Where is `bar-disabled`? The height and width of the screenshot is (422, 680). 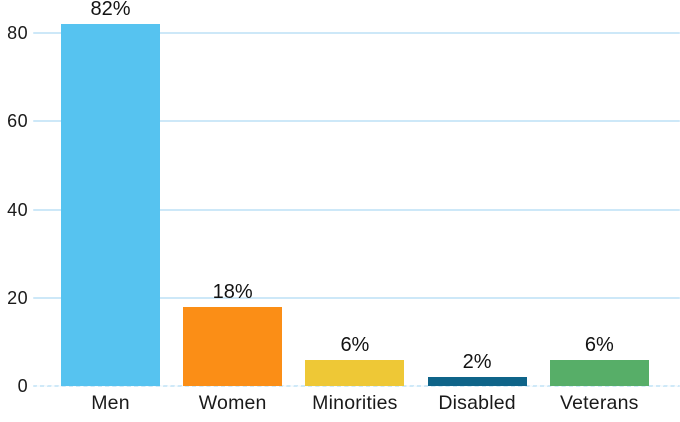 bar-disabled is located at coordinates (477, 381).